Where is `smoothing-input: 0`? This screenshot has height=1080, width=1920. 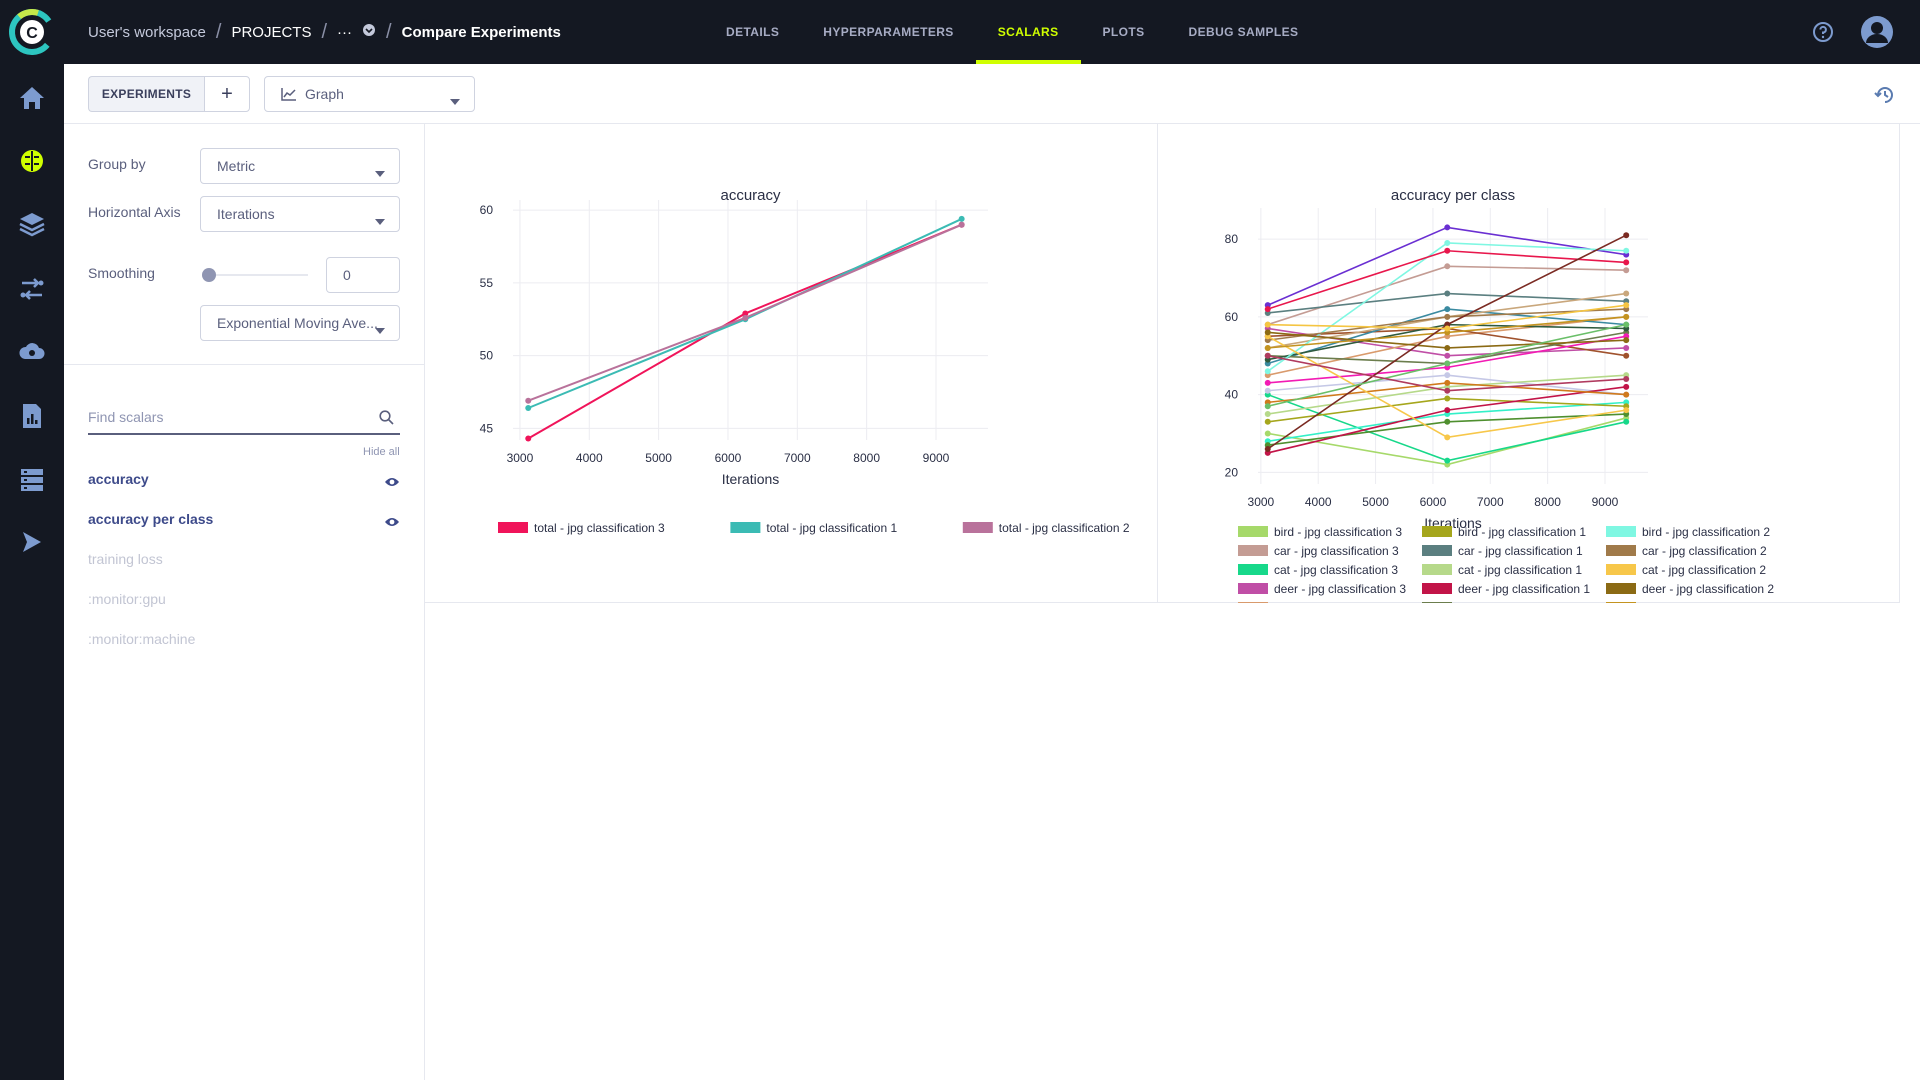 smoothing-input: 0 is located at coordinates (363, 275).